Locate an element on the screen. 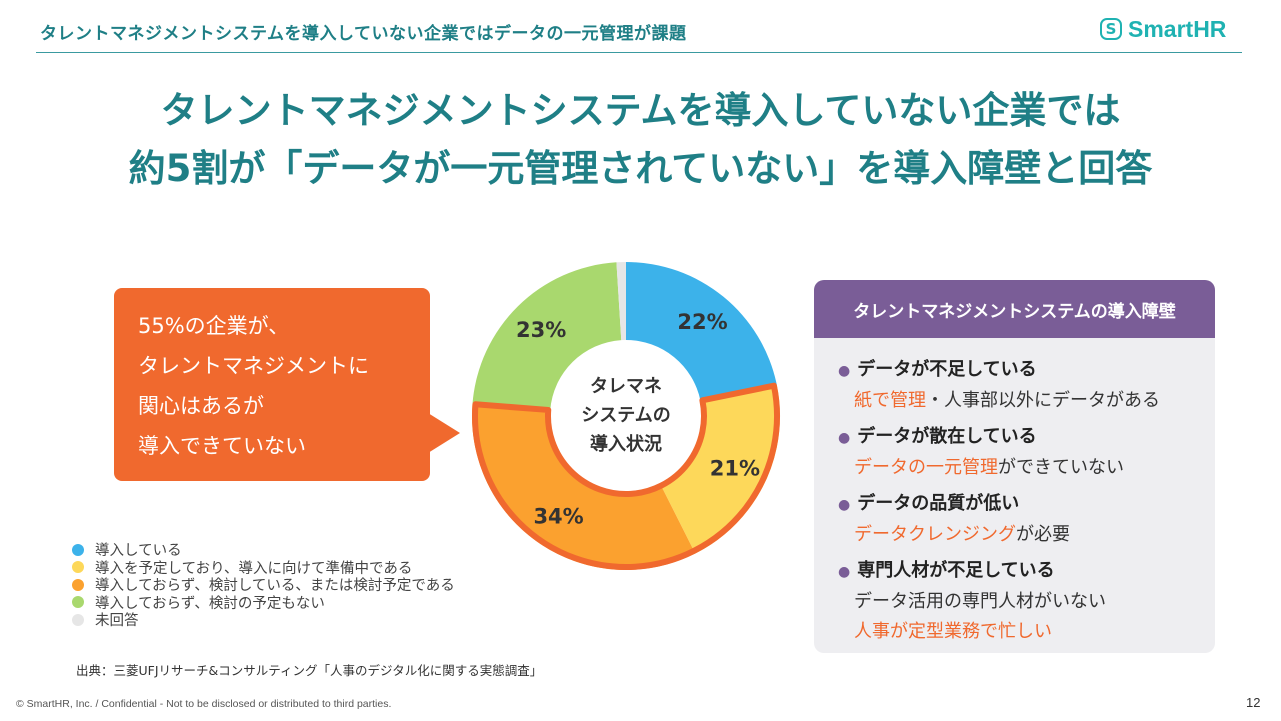  legend-item: 導入しておらず、検討の予定もない is located at coordinates (263, 603).